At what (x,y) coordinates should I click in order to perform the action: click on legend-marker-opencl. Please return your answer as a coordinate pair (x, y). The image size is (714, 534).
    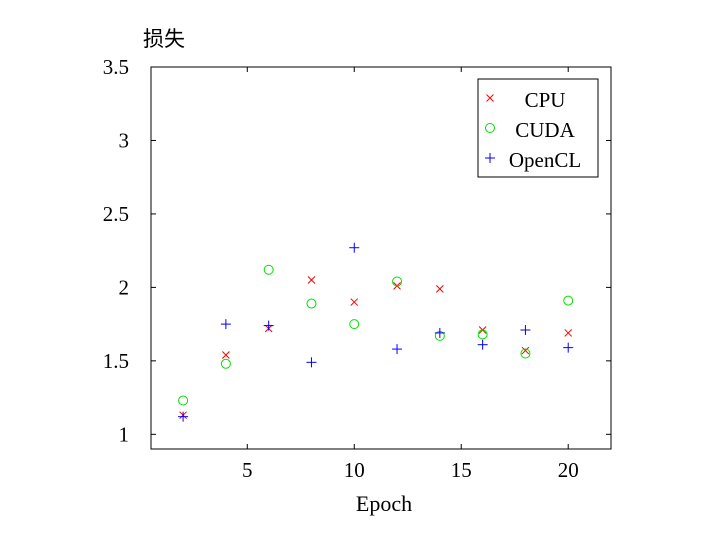
    Looking at the image, I should click on (490, 158).